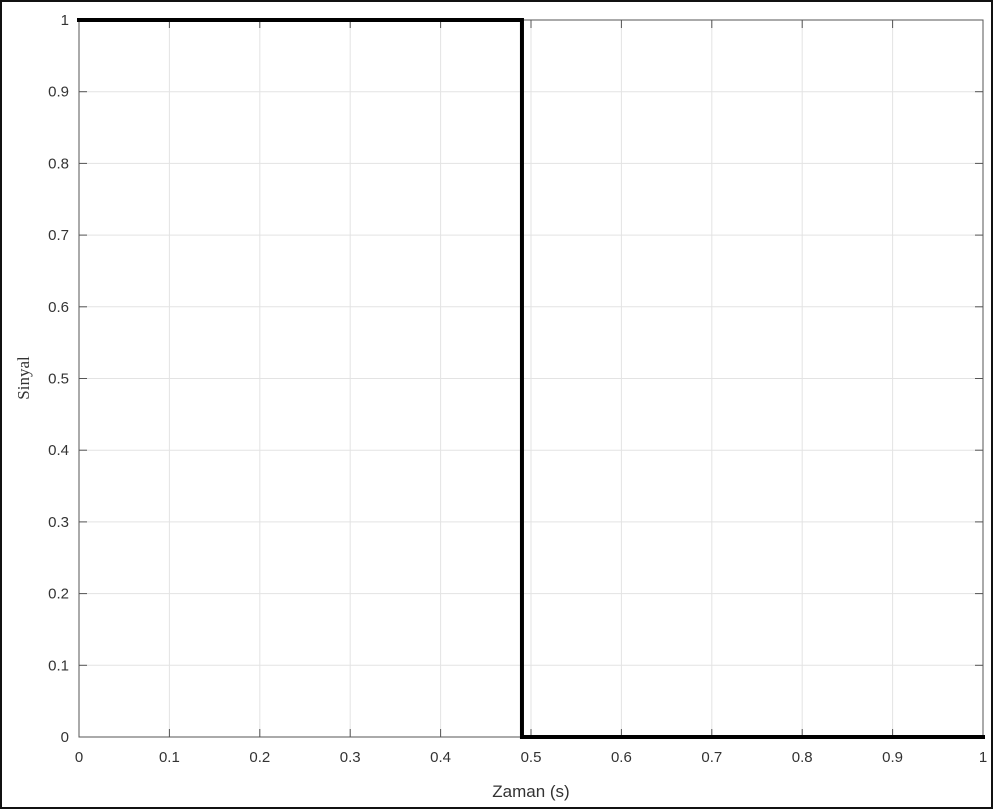  I want to click on y-tick-labels: 0 0.1 0.2 0.3 0.4 0.5 0.6 0.7 0.8 0.9 1, so click(58, 379).